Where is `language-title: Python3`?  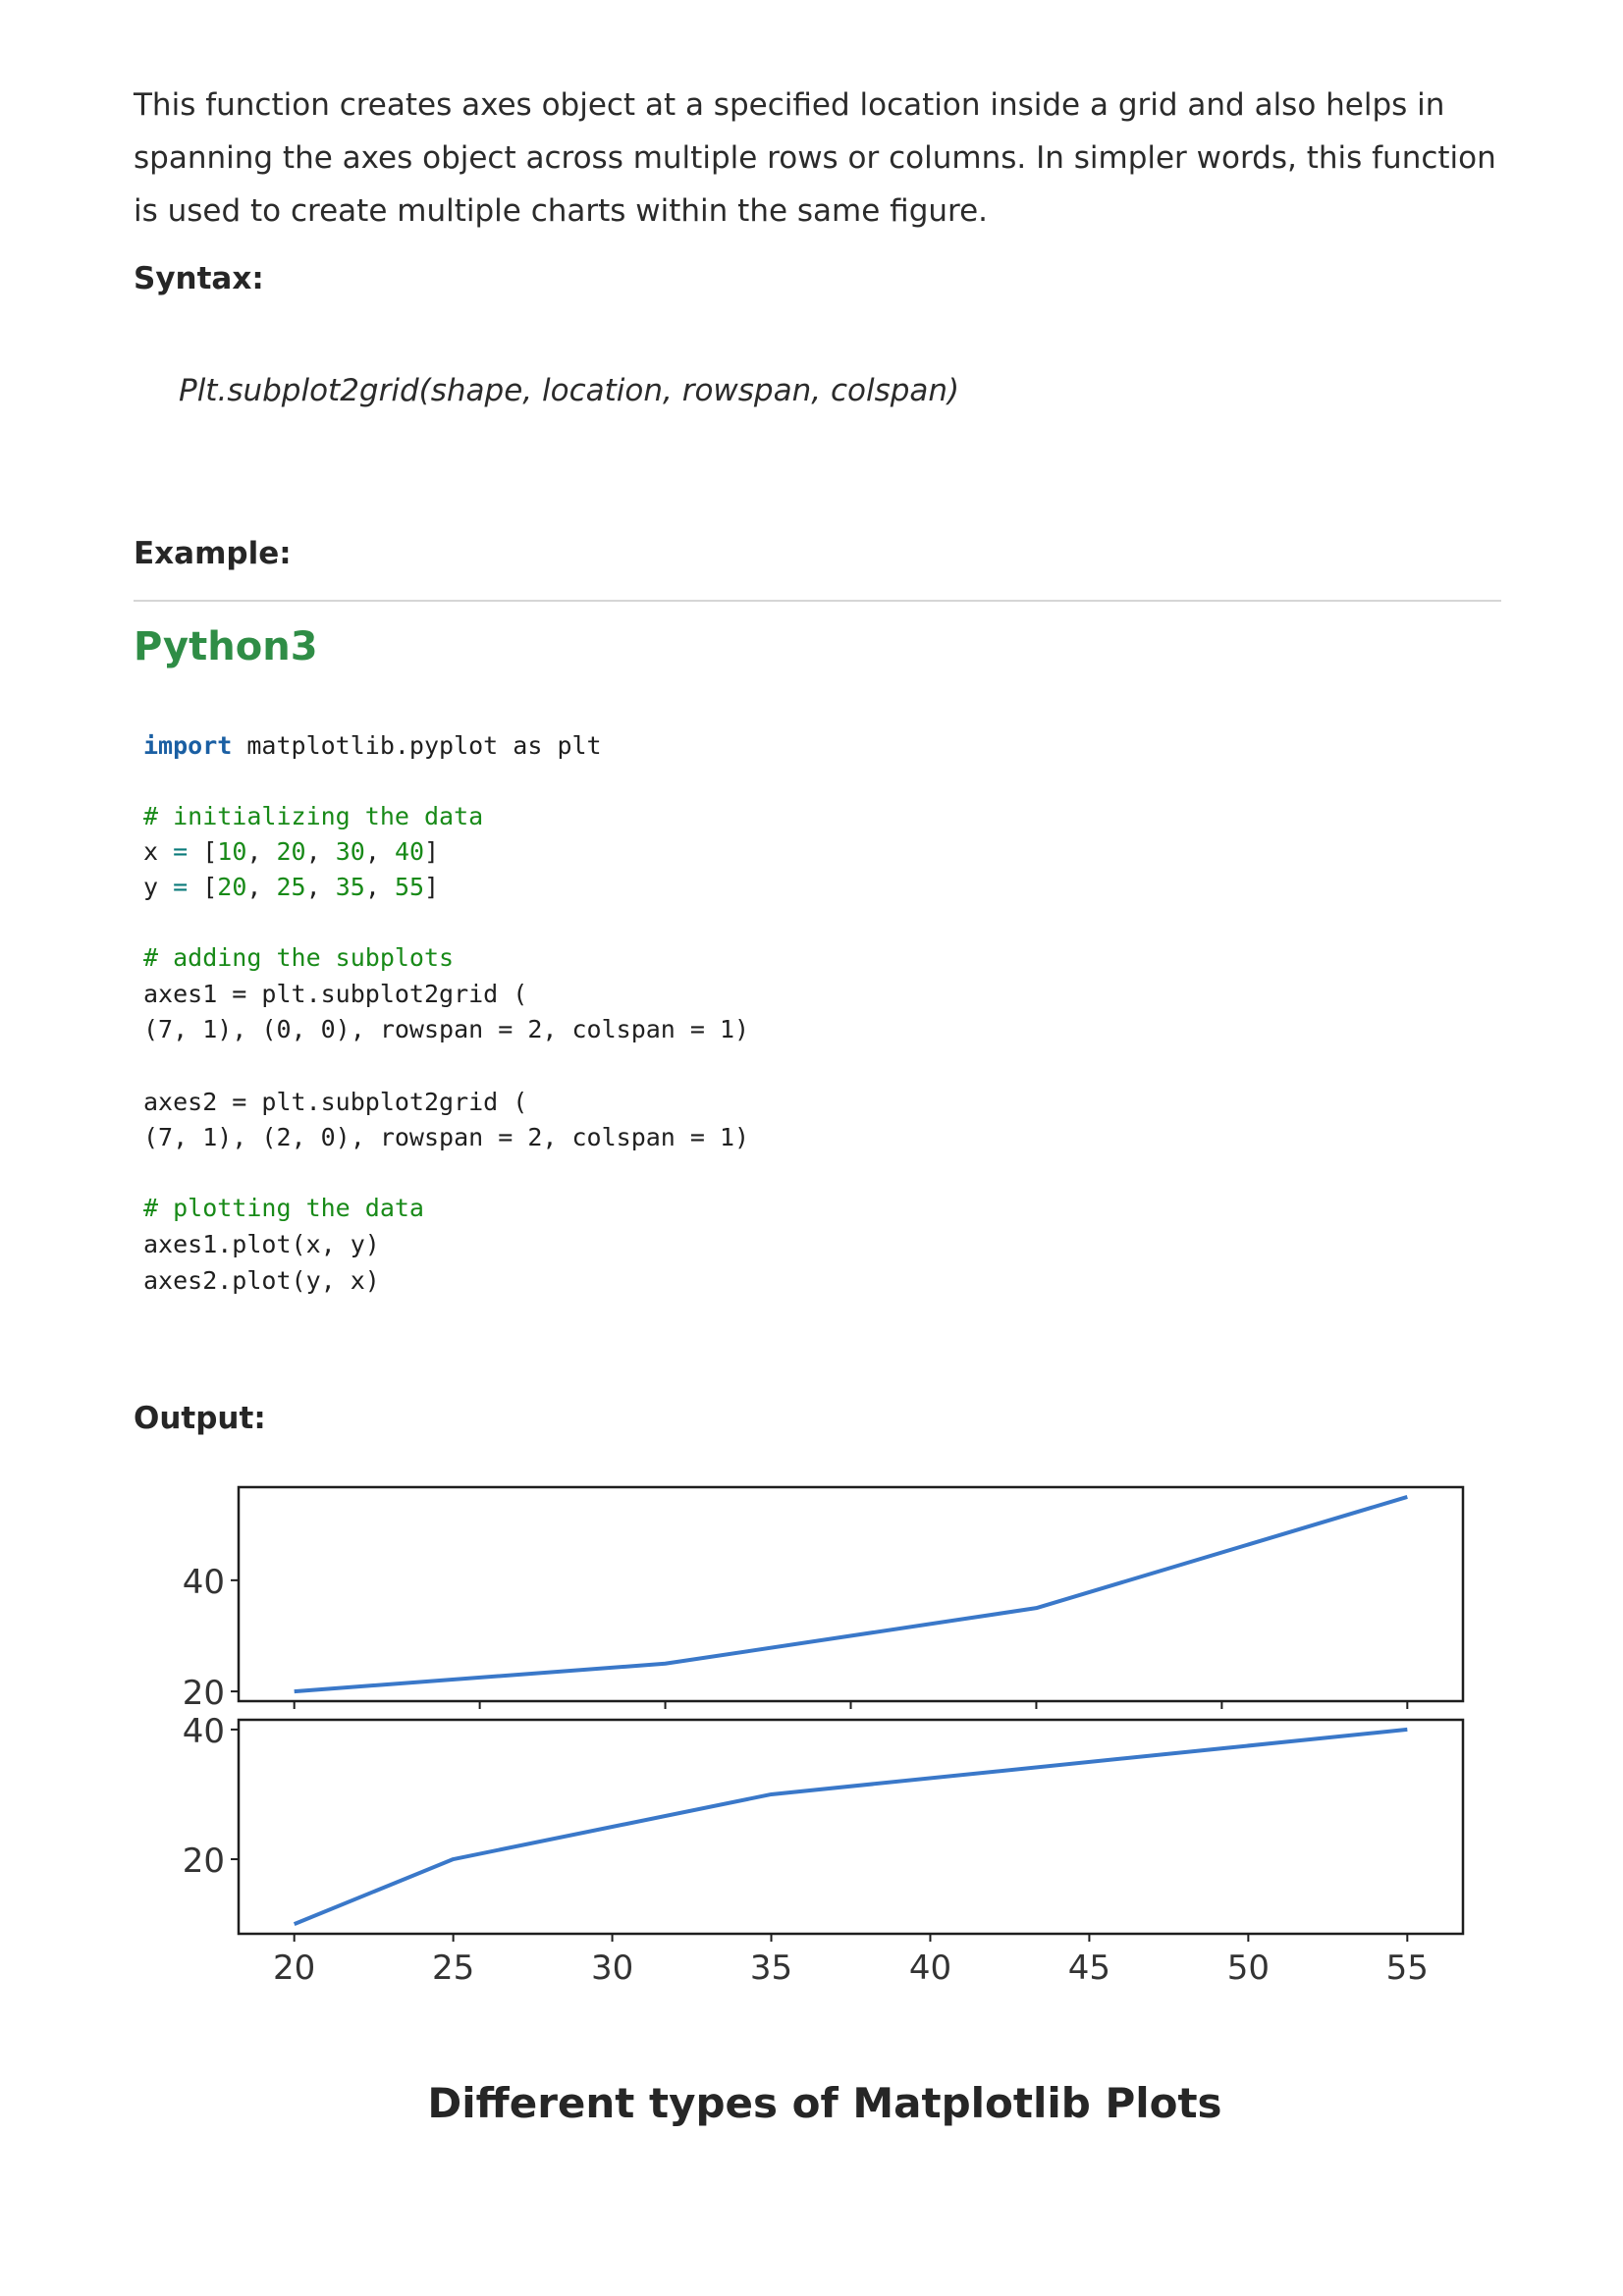
language-title: Python3 is located at coordinates (226, 646).